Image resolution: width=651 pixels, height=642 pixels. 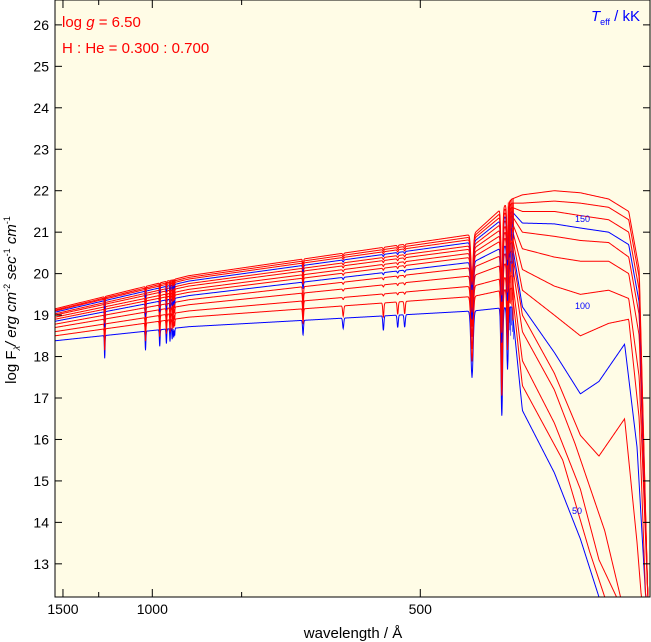 I want to click on y-tick-label: 22, so click(x=41, y=191).